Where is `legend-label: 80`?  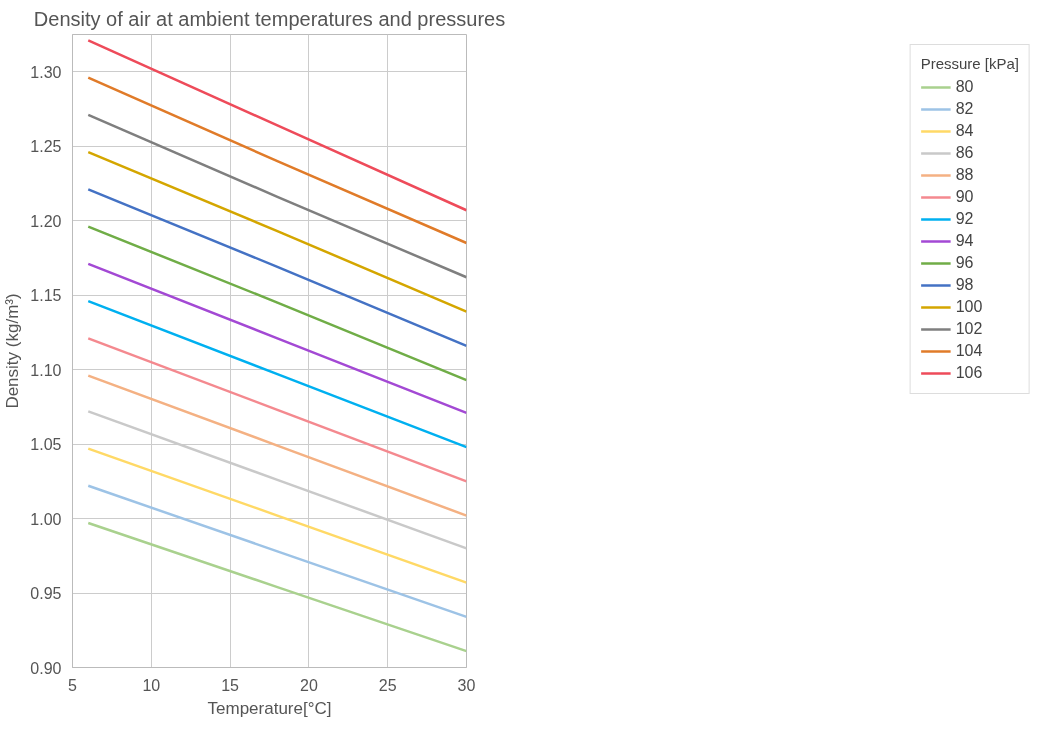 legend-label: 80 is located at coordinates (965, 87).